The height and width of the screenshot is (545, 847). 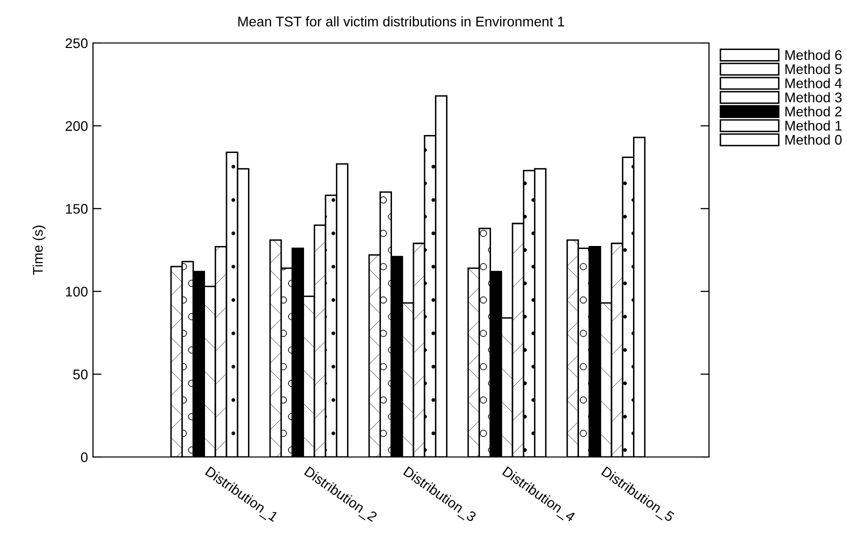 I want to click on legend-label: Method 6, so click(x=813, y=55).